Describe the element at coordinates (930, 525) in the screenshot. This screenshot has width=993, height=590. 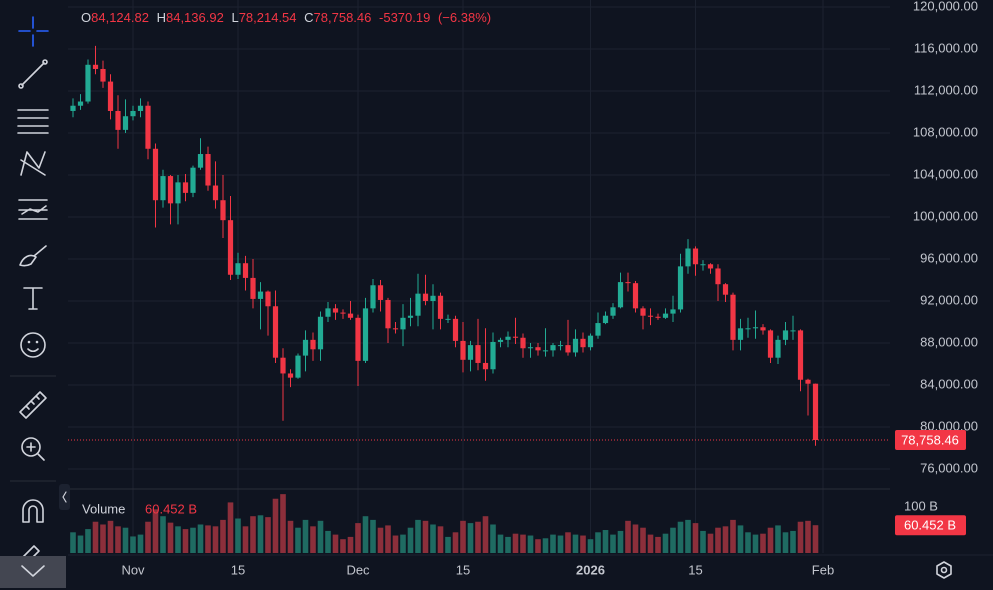
I see `last-volume-label: 60.452 B` at that location.